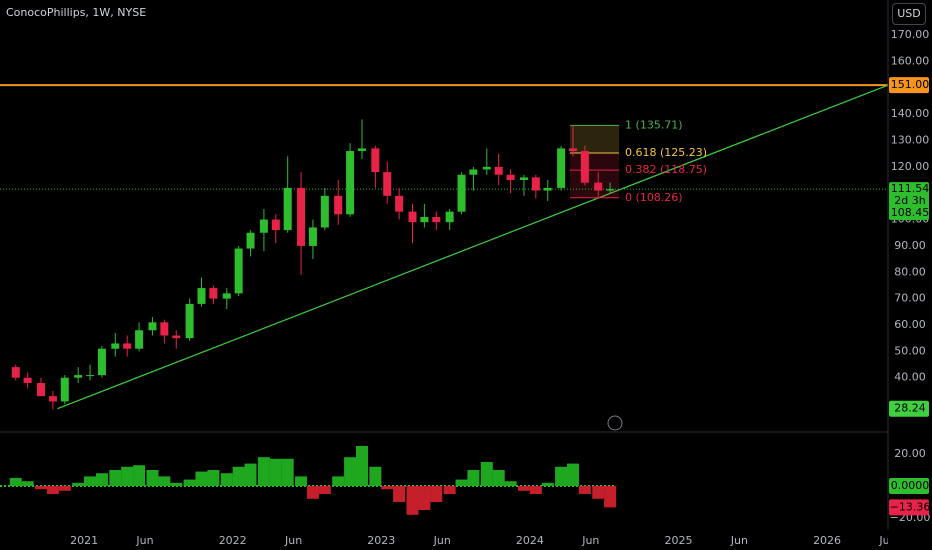 The image size is (932, 550). I want to click on y-tick-label: 20.00, so click(910, 453).